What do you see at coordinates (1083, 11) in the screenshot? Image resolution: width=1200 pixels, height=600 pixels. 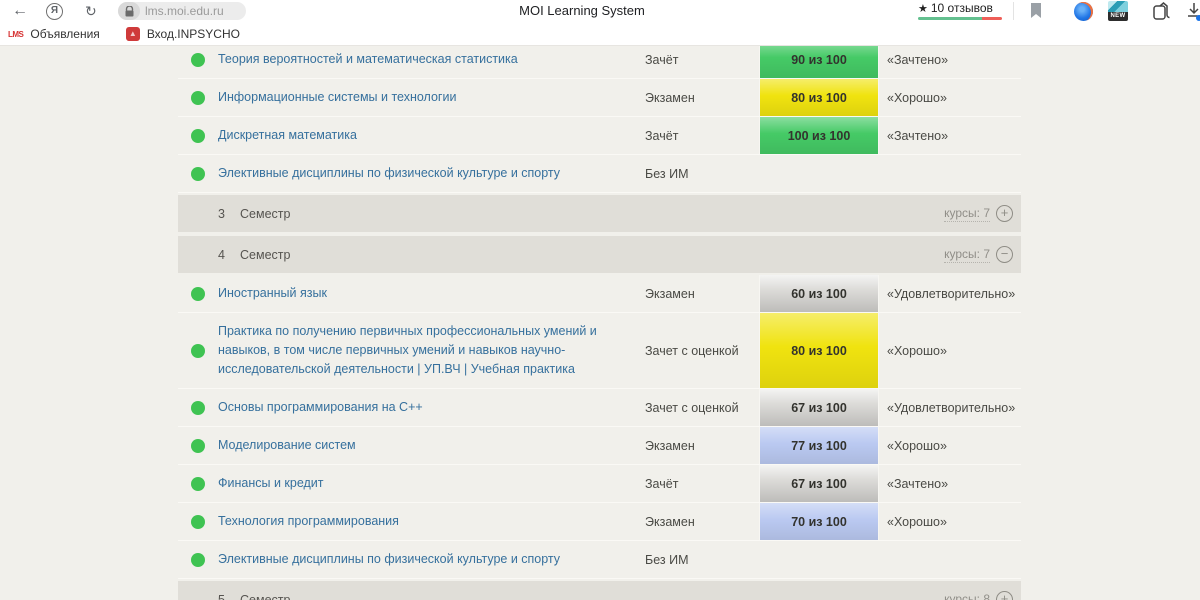 I see `extension-circle-icon` at bounding box center [1083, 11].